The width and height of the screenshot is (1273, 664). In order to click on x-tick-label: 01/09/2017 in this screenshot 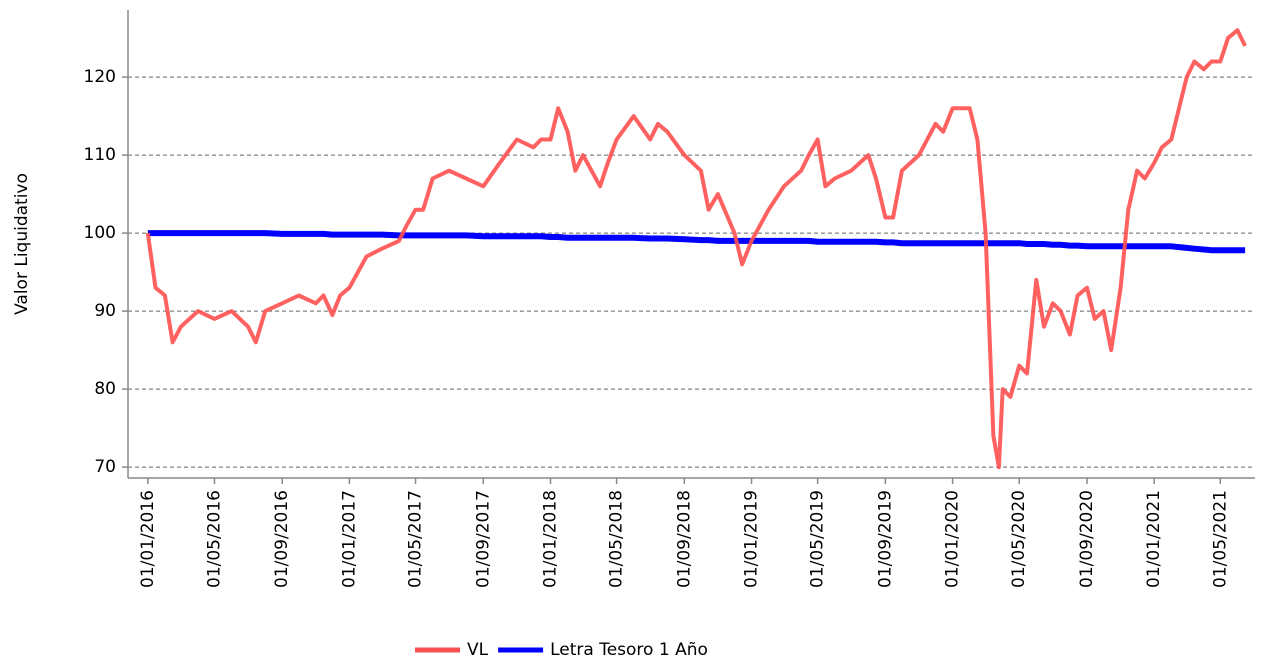, I will do `click(483, 539)`.